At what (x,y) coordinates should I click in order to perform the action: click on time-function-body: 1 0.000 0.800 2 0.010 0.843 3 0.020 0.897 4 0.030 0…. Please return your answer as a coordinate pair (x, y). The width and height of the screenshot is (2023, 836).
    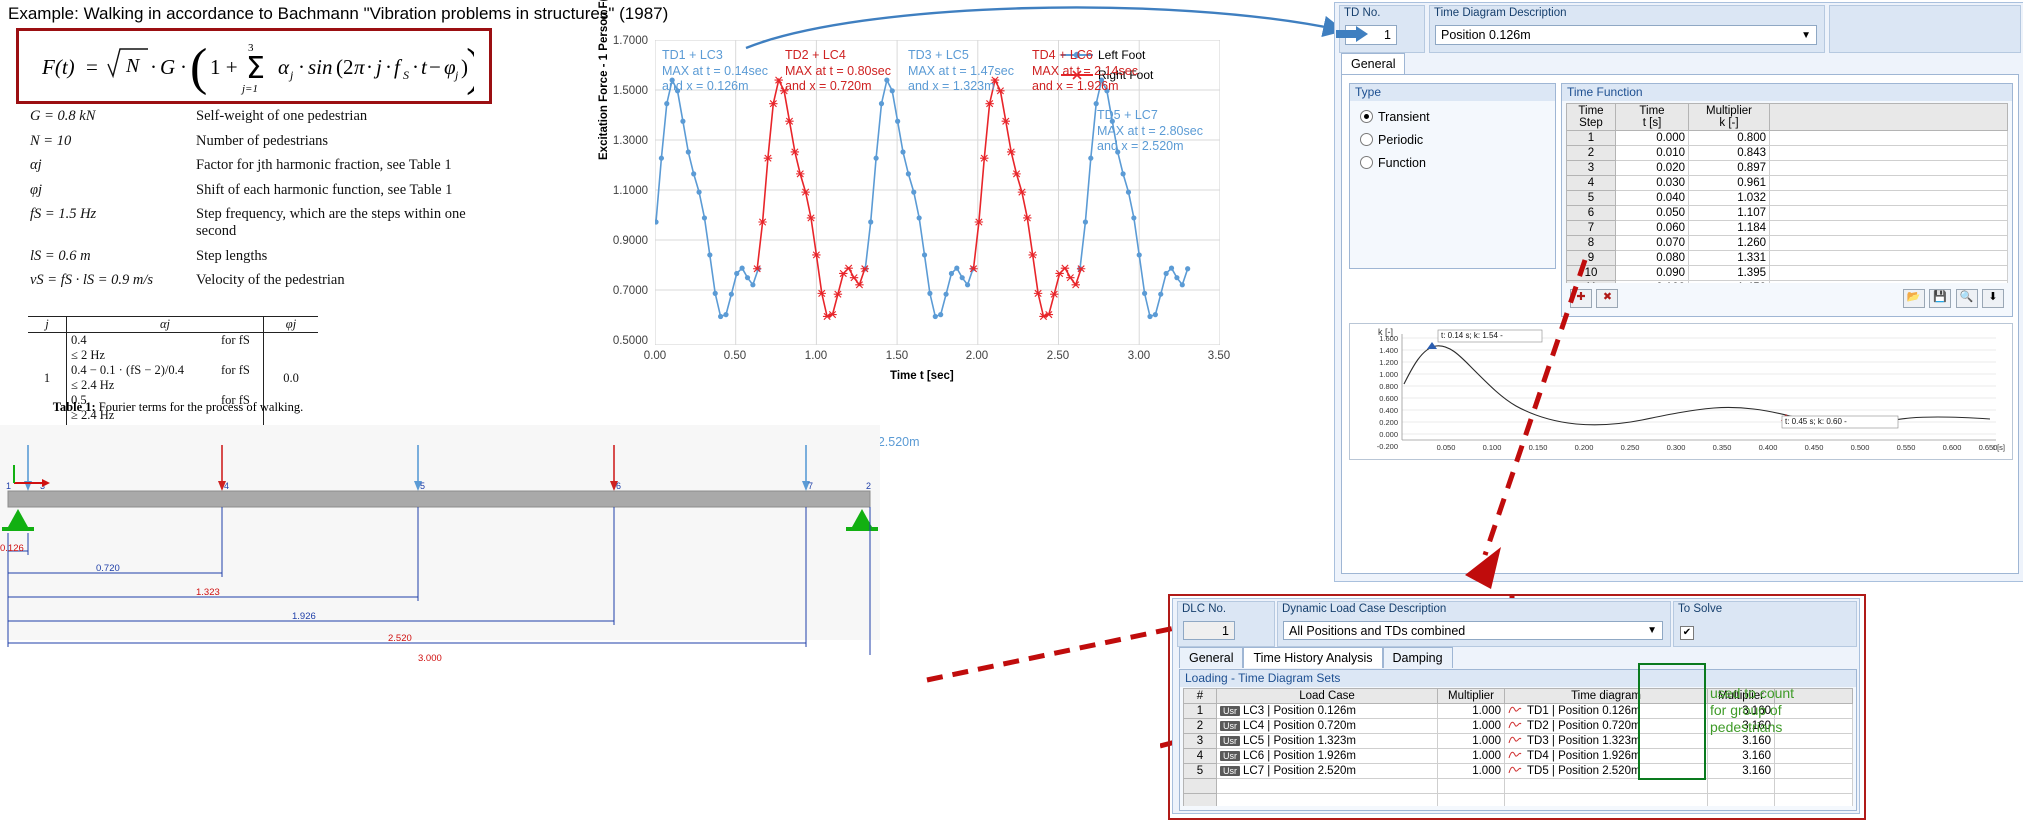
    Looking at the image, I should click on (1787, 206).